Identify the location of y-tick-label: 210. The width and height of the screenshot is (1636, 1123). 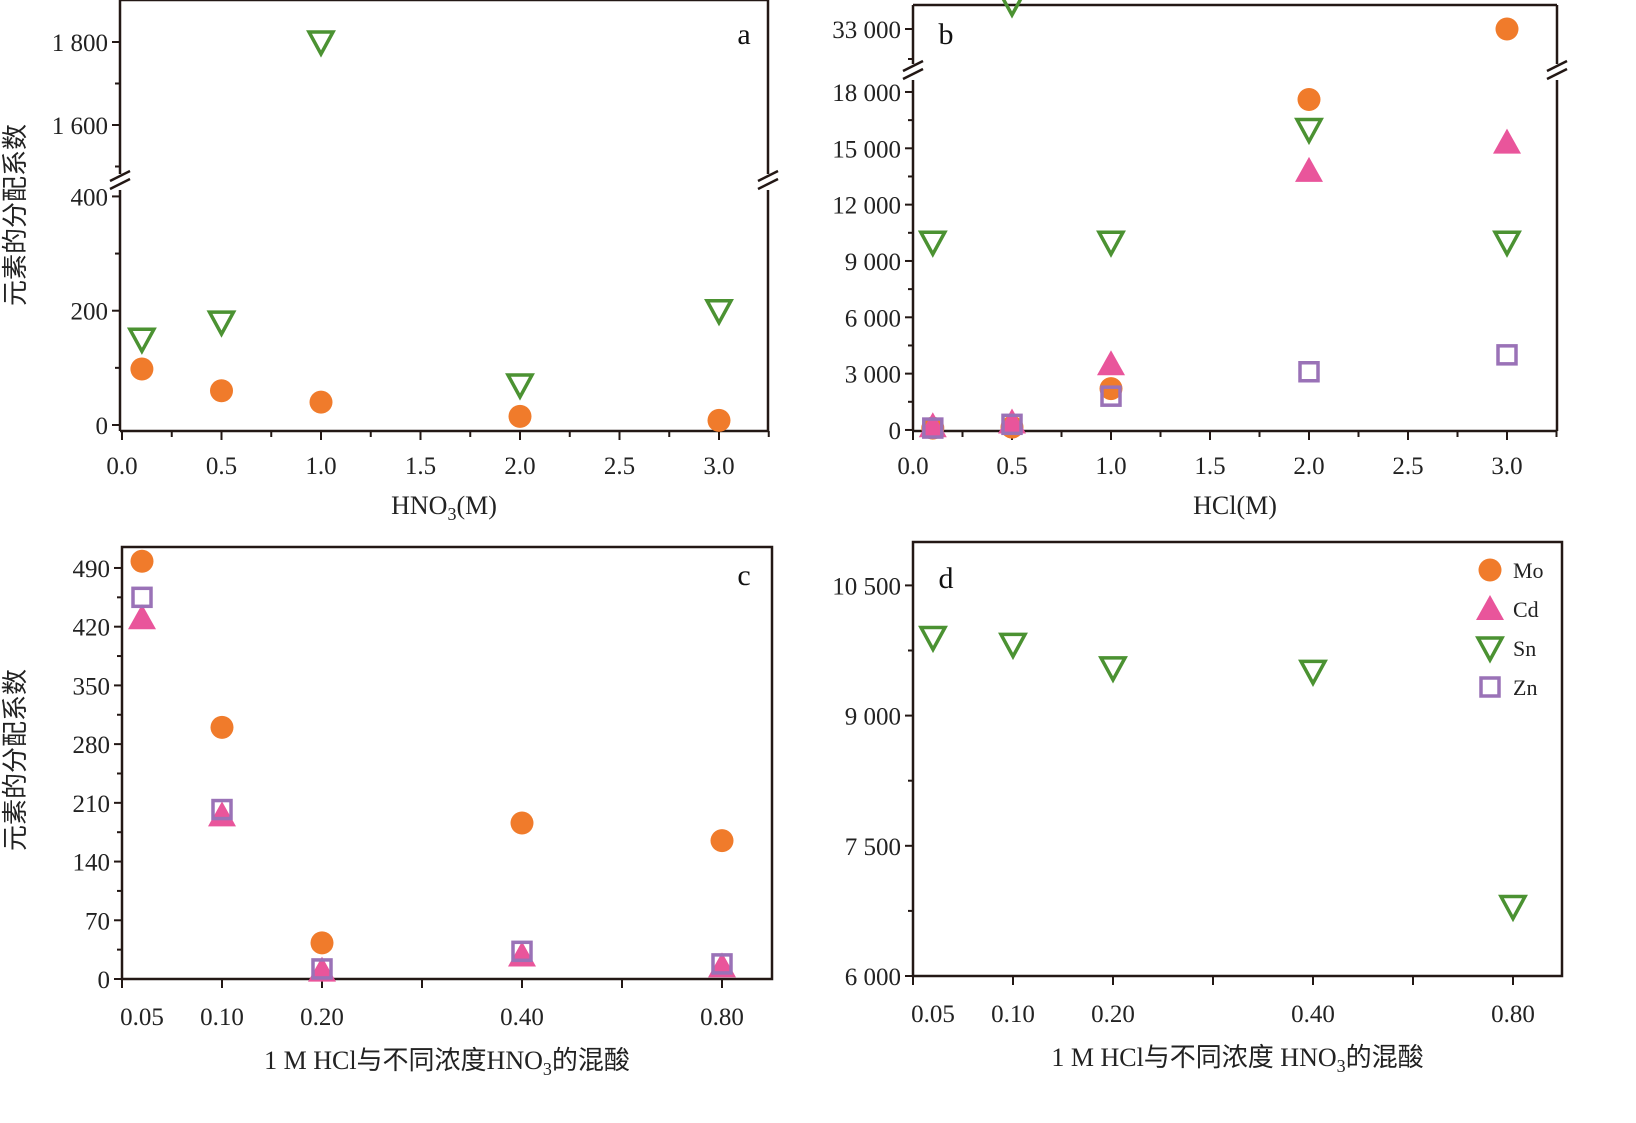
(92, 804).